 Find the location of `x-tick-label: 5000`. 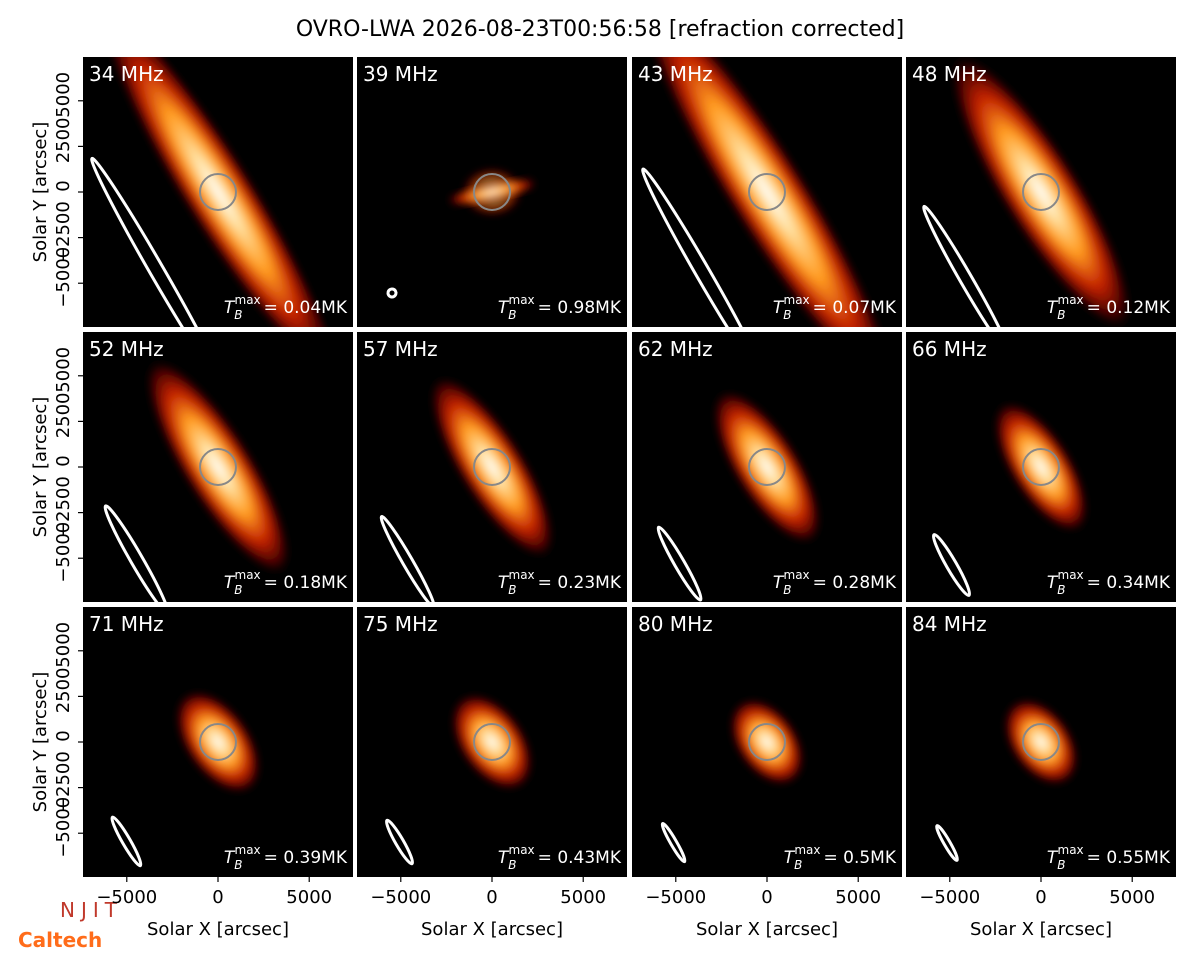

x-tick-label: 5000 is located at coordinates (858, 897).